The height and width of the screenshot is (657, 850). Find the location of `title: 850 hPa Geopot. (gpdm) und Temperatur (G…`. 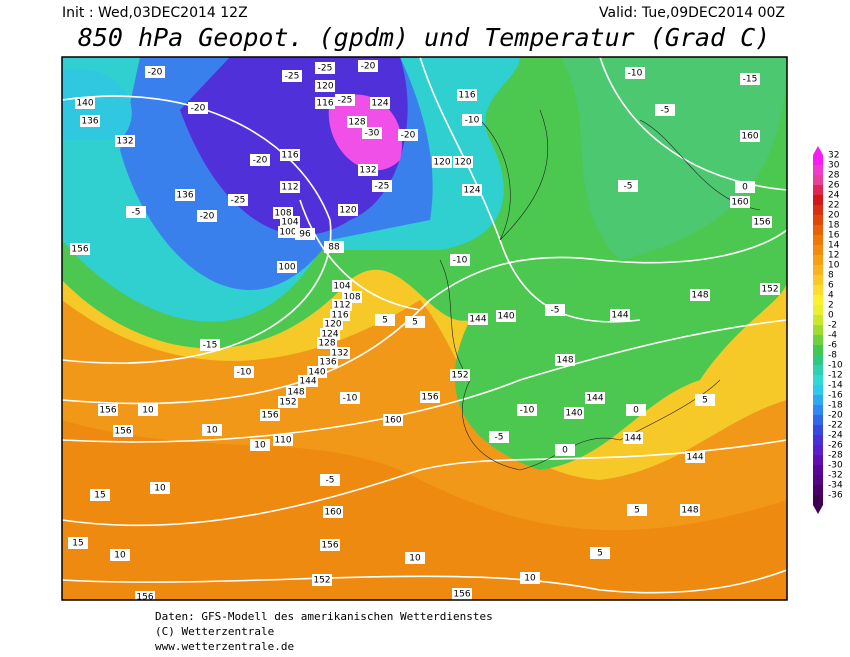

title: 850 hPa Geopot. (gpdm) und Temperatur (G… is located at coordinates (424, 37).